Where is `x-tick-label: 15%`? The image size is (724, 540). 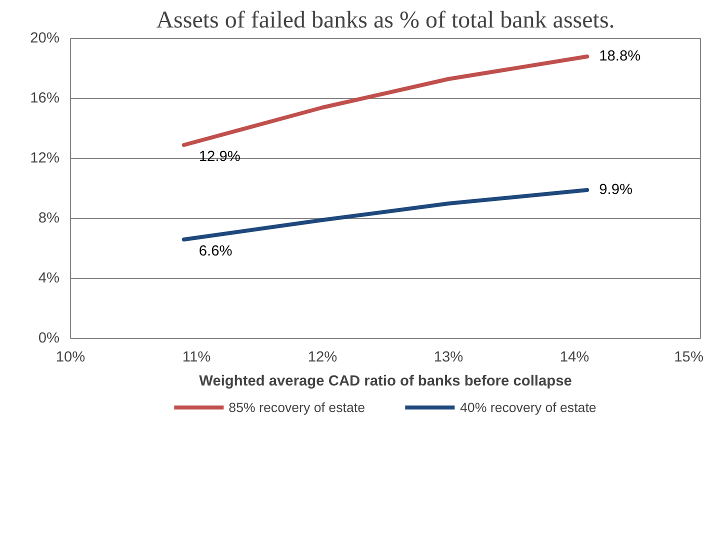 x-tick-label: 15% is located at coordinates (689, 358).